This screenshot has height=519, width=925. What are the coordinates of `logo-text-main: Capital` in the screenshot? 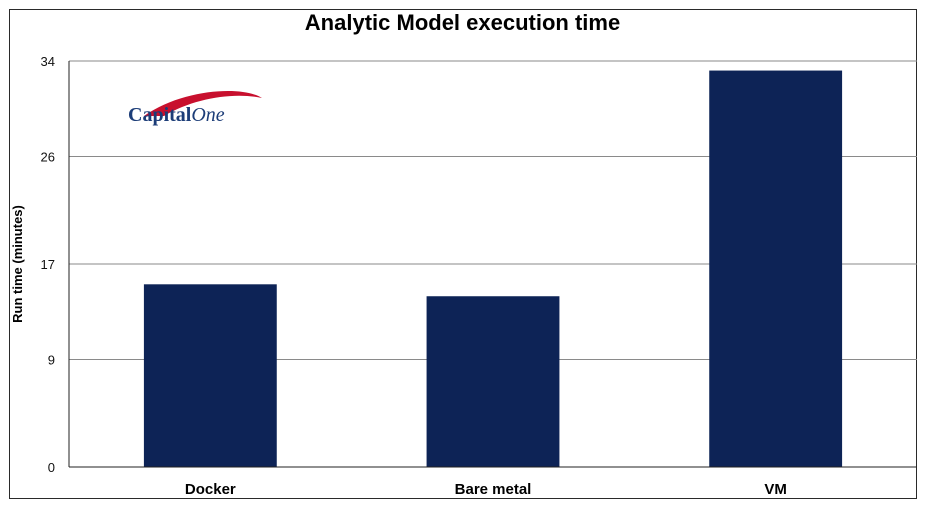 It's located at (160, 115).